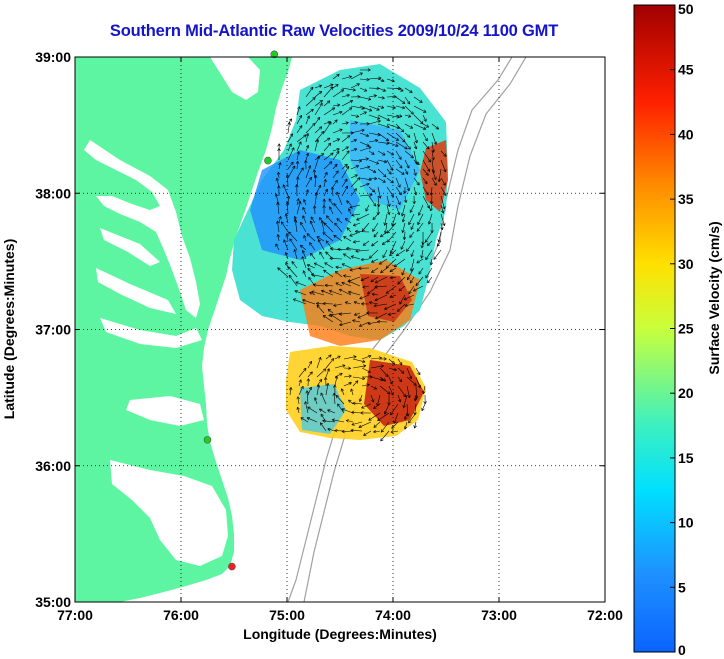  What do you see at coordinates (53, 466) in the screenshot?
I see `y-tick-label: 36:00` at bounding box center [53, 466].